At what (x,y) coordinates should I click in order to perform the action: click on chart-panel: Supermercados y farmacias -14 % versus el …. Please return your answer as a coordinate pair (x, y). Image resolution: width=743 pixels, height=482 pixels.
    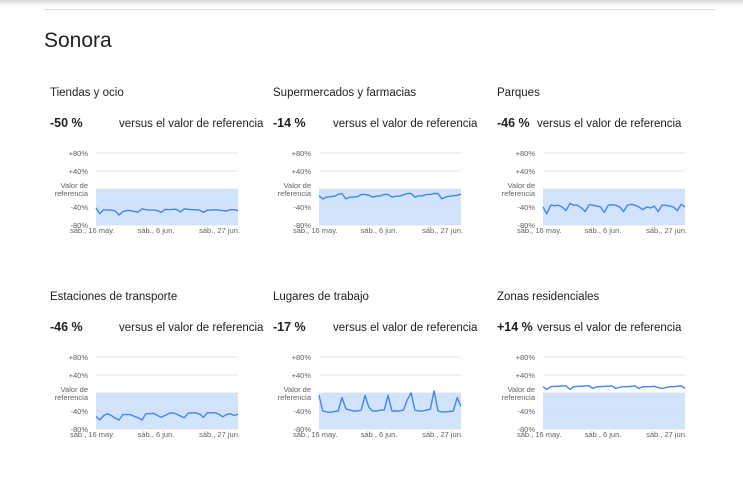
    Looking at the image, I should click on (378, 172).